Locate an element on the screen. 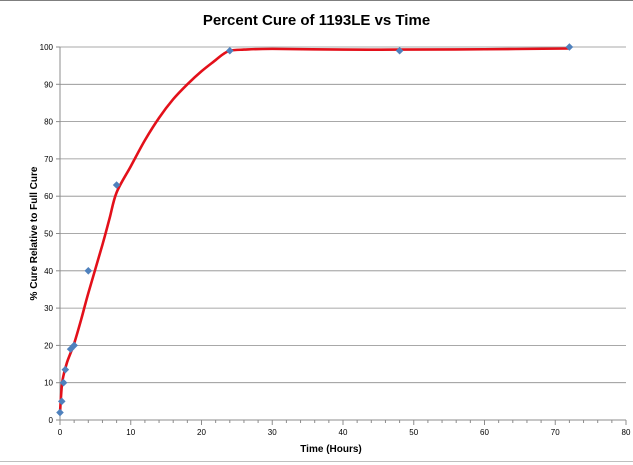 The width and height of the screenshot is (633, 465). x-tick-label: 50 is located at coordinates (413, 432).